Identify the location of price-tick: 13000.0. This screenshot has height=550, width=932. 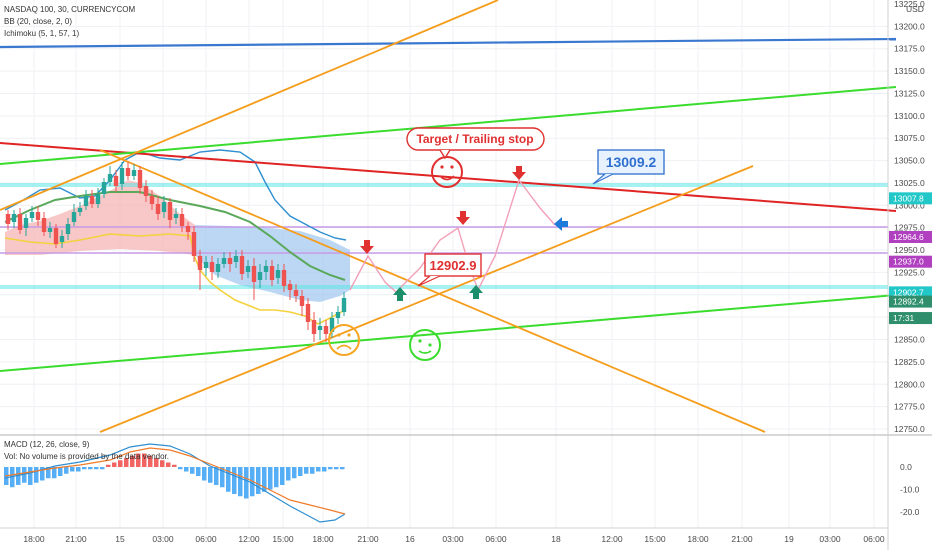
(909, 205).